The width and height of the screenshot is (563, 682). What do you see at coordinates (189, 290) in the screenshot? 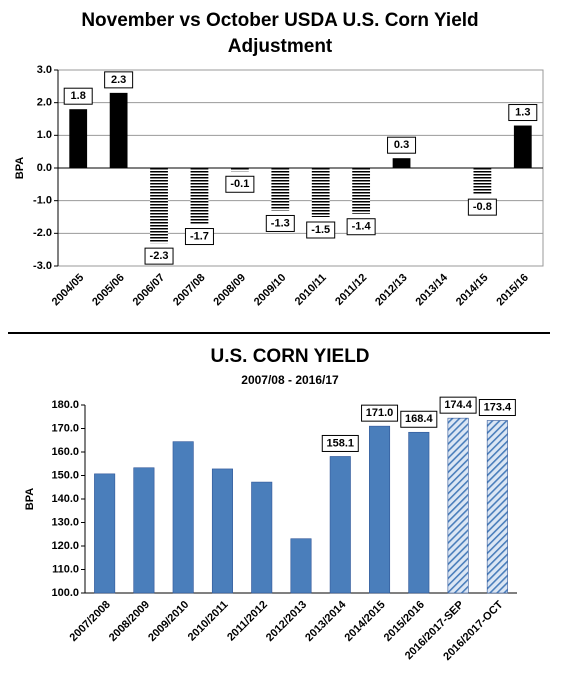
I see `x-tick-label: 2007/08` at bounding box center [189, 290].